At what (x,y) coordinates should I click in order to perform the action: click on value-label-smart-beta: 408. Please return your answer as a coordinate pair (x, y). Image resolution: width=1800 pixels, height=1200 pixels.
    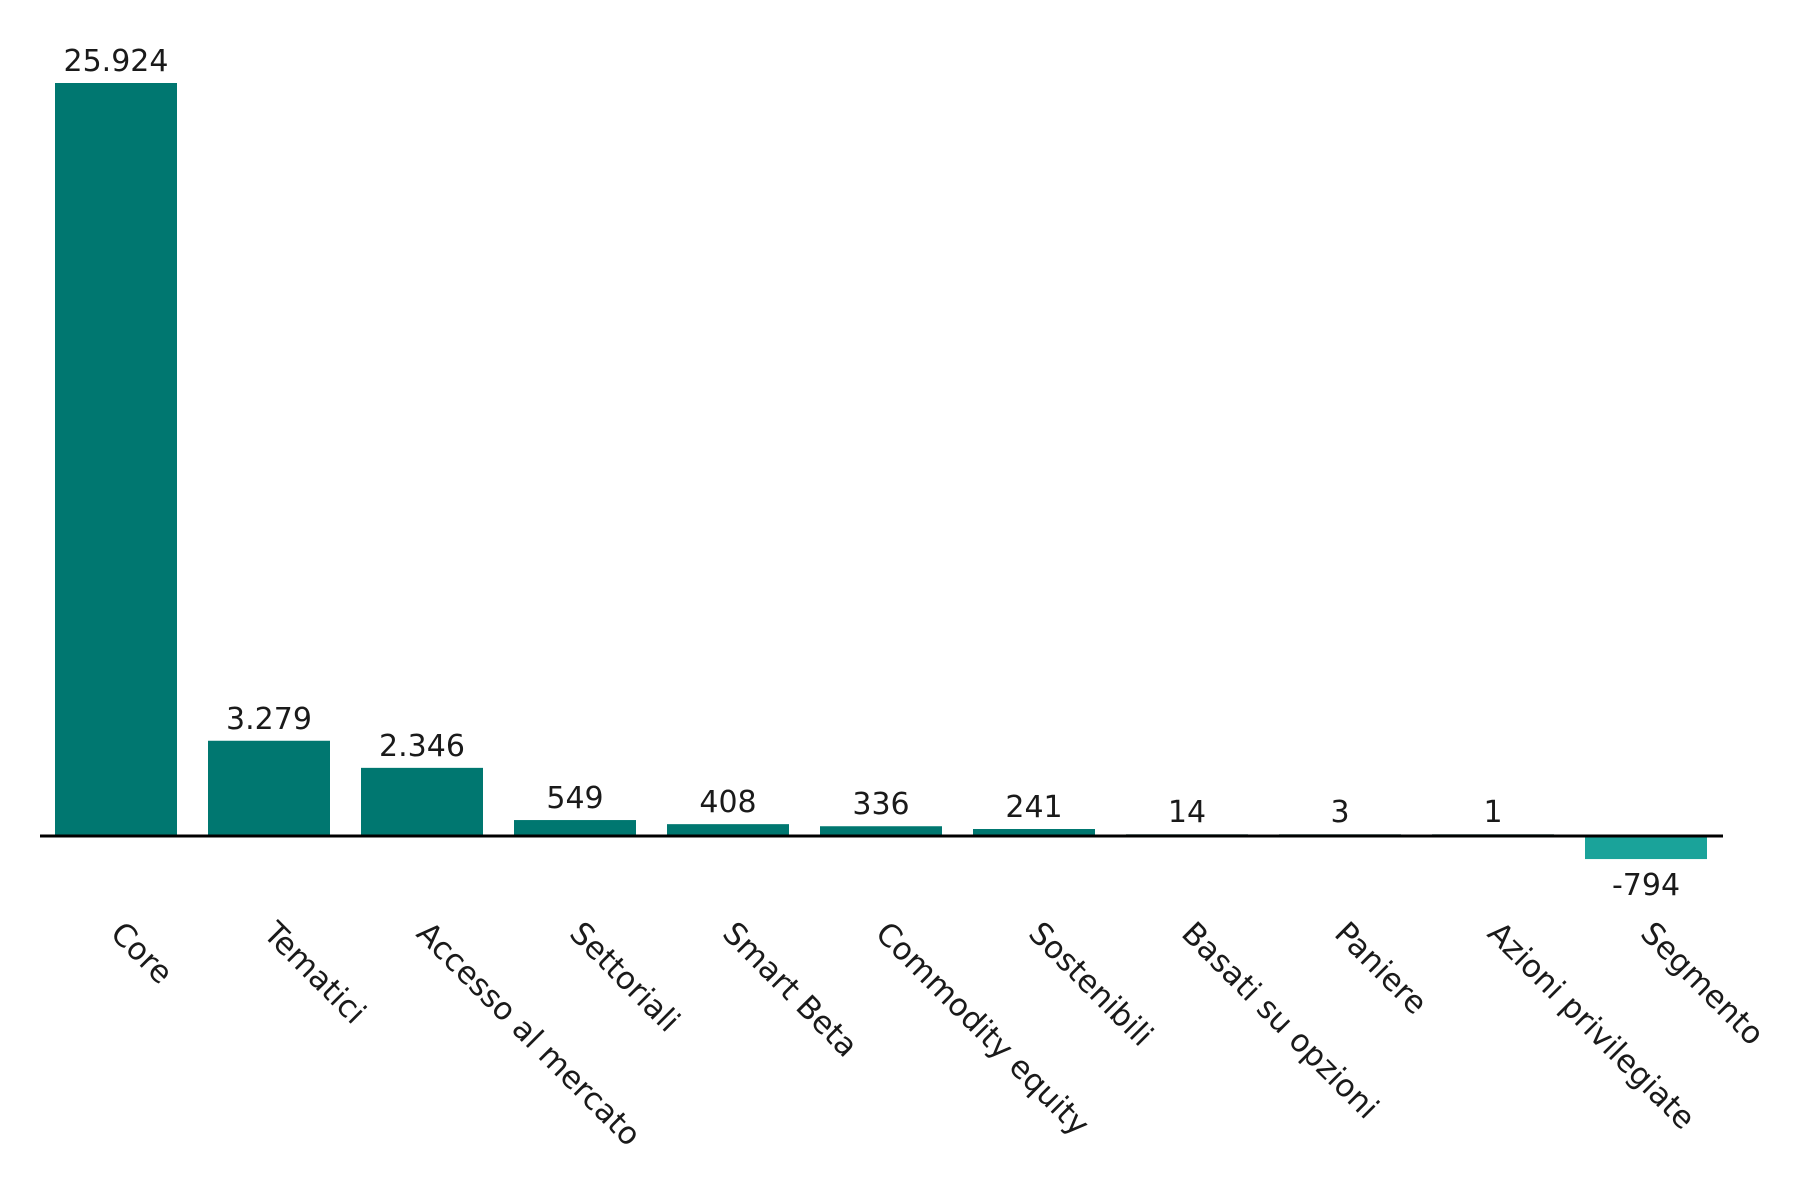
    Looking at the image, I should click on (727, 802).